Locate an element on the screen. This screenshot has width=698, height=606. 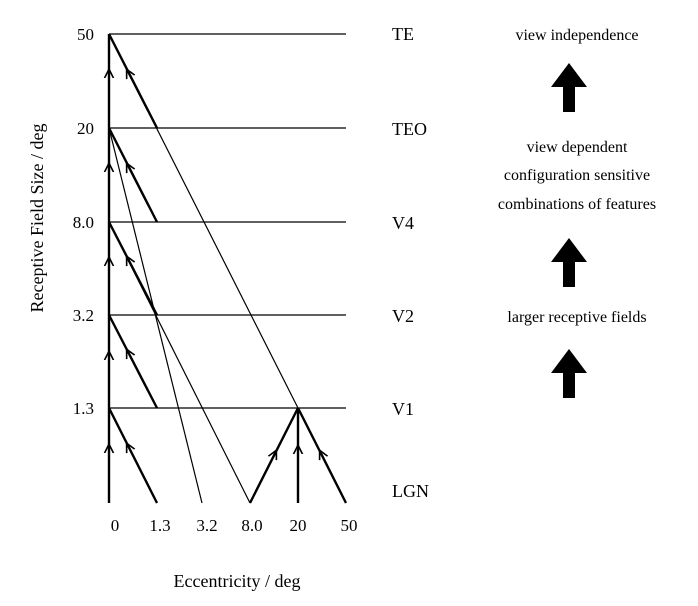
x-tick-label: 0 is located at coordinates (115, 525).